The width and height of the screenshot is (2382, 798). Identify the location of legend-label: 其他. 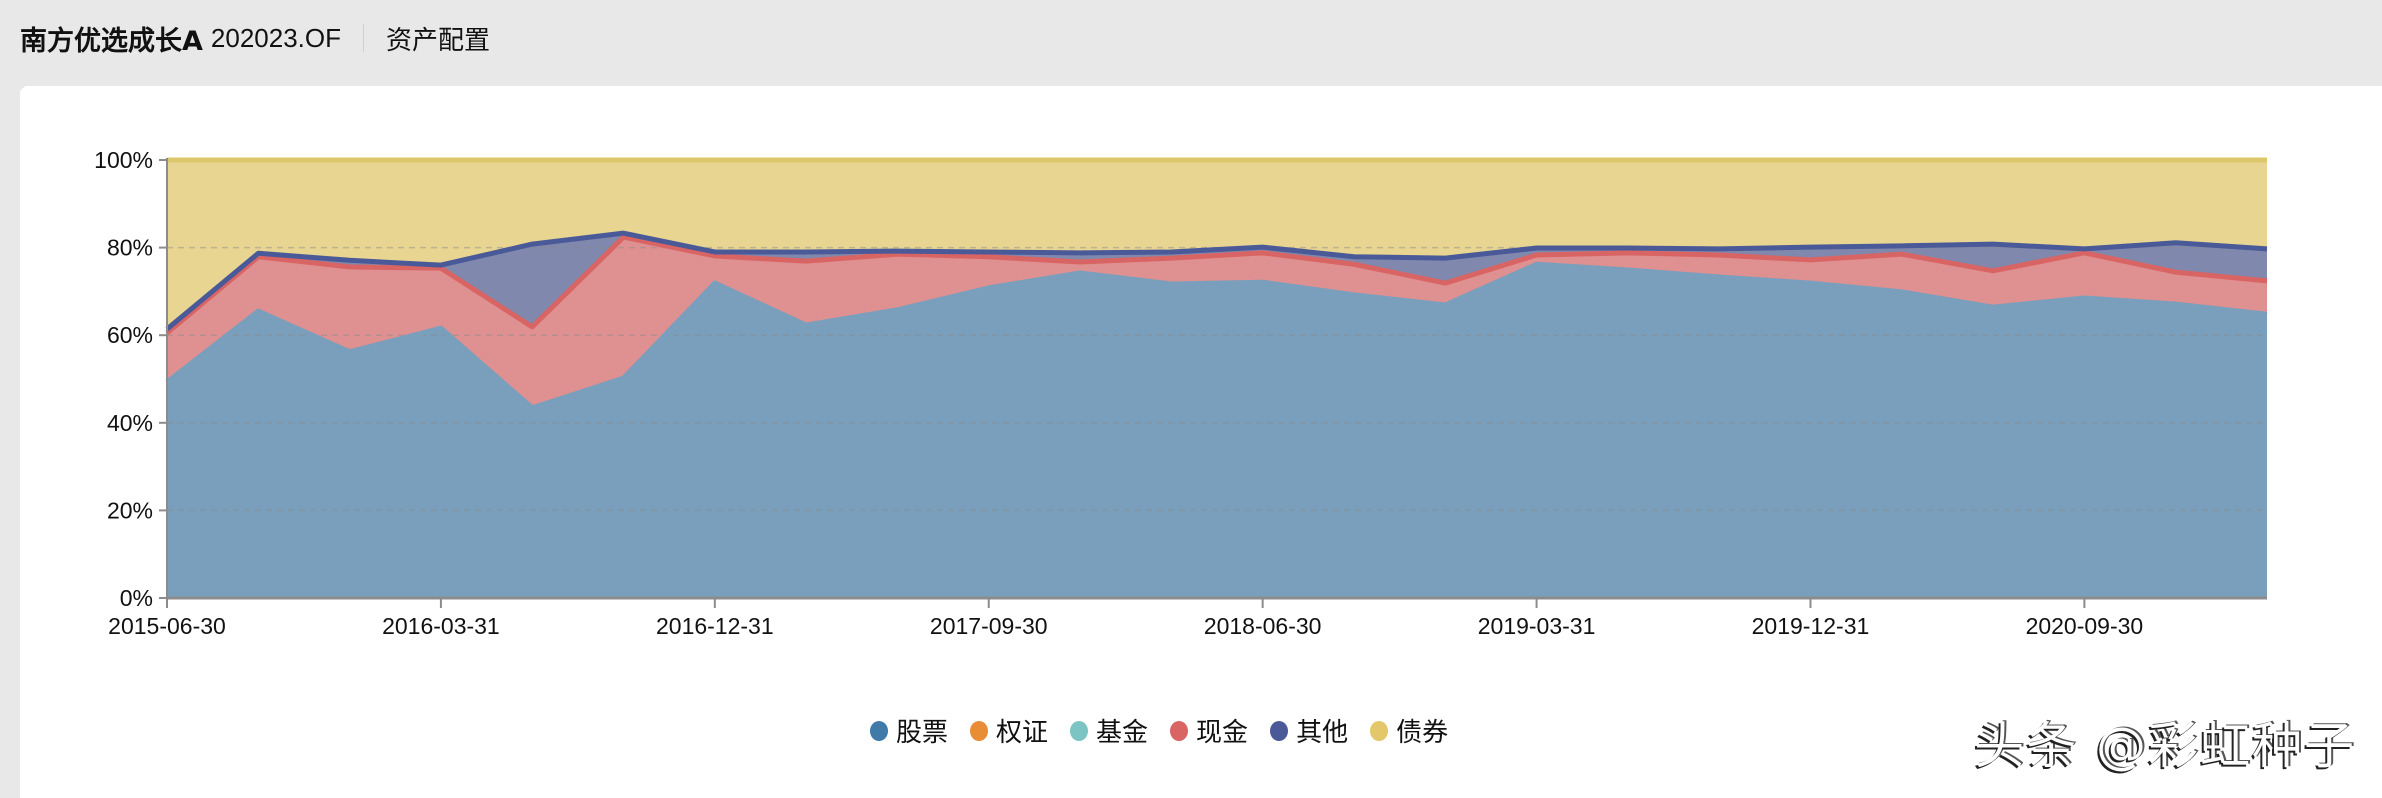
(1322, 733).